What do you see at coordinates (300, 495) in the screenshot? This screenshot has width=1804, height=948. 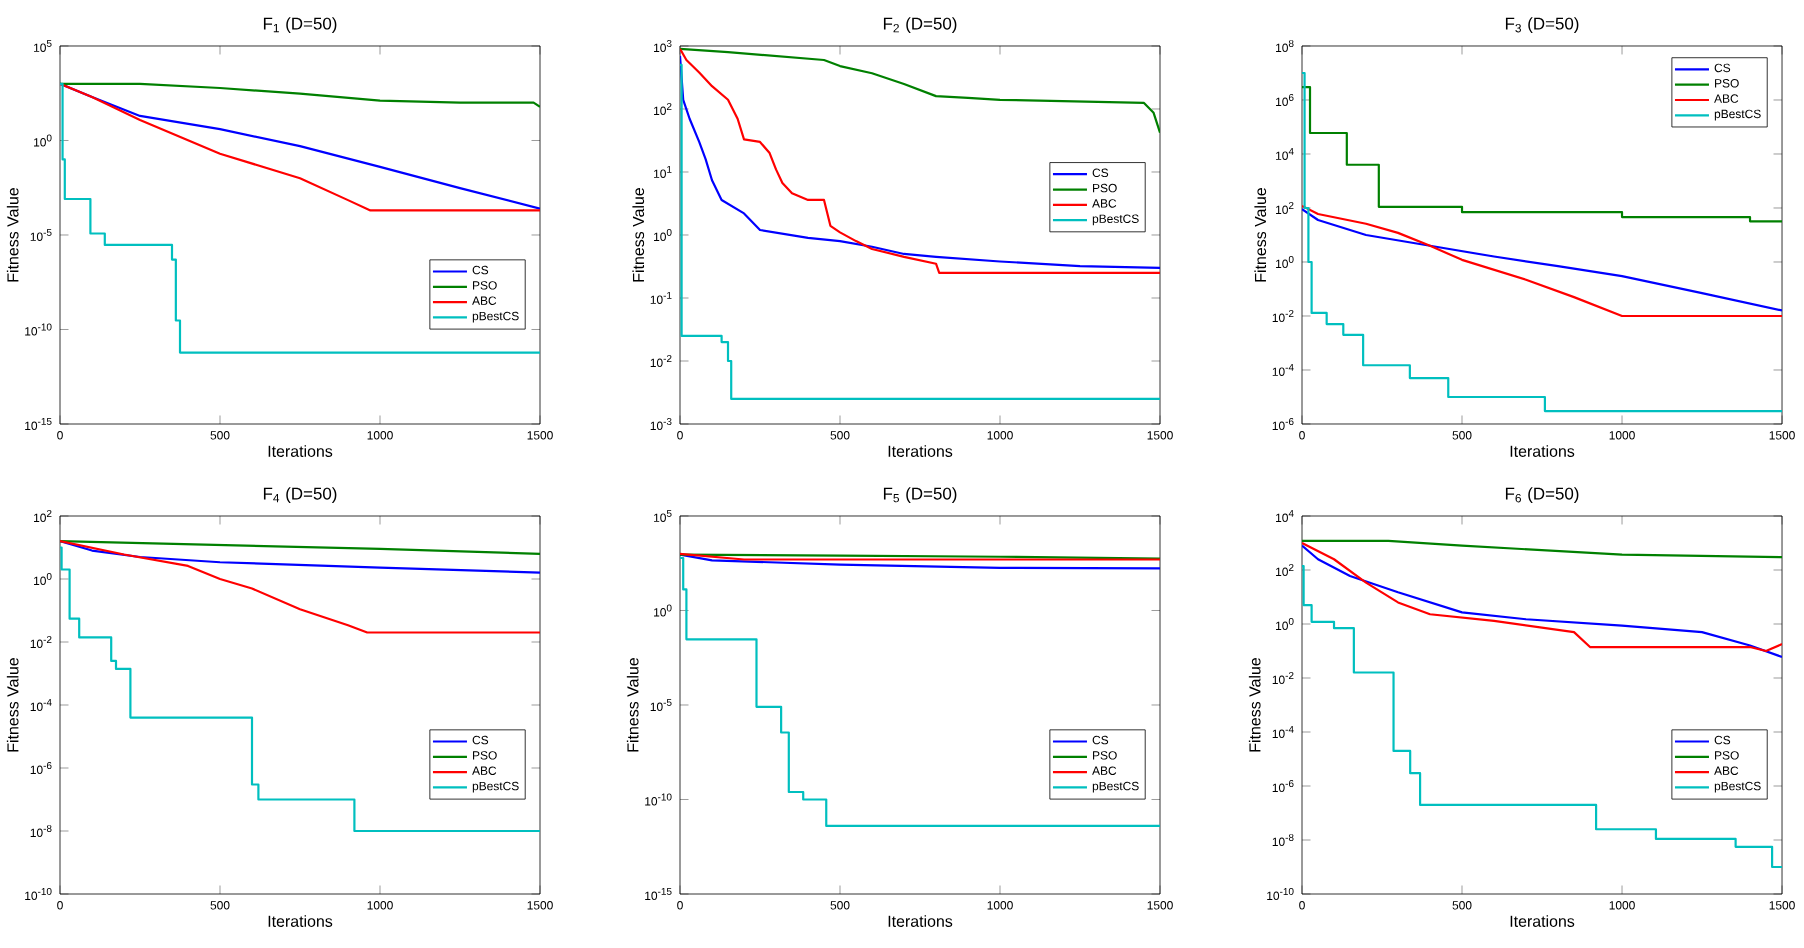 I see `chart-title: F$_{4}$ (D=50)` at bounding box center [300, 495].